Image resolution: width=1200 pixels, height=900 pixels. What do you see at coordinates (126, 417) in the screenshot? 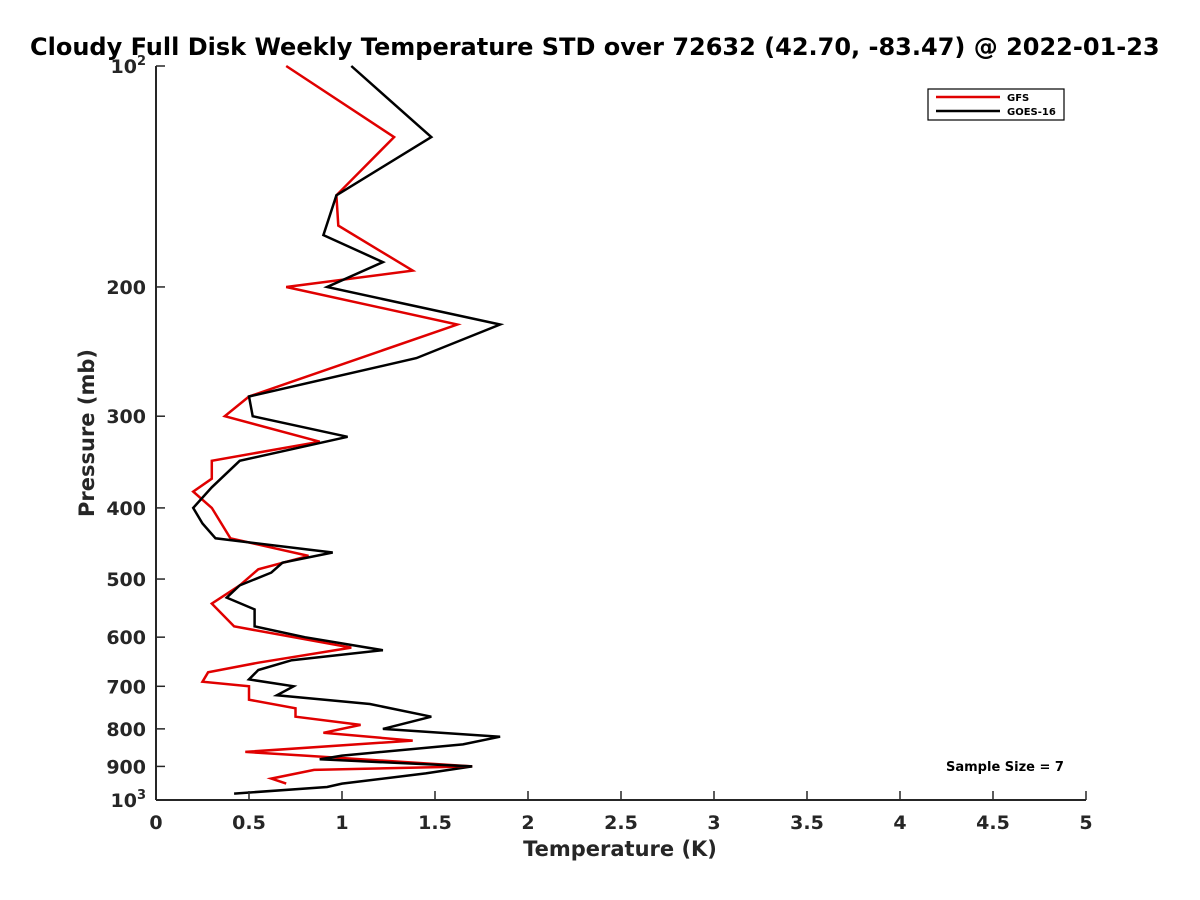
I see `y-tick-label: 300` at bounding box center [126, 417].